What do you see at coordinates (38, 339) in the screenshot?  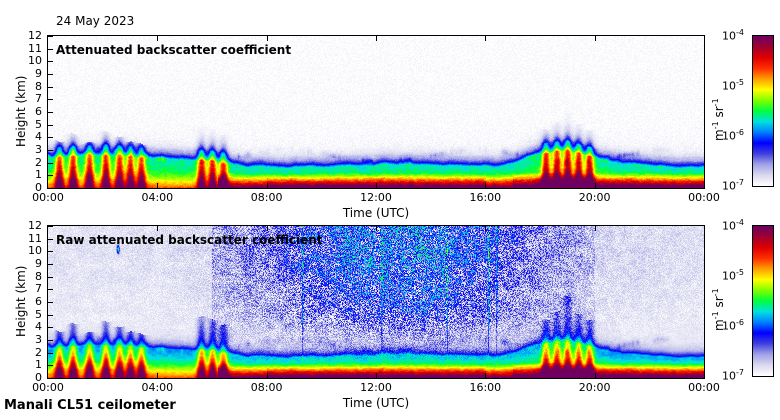 I see `ytick-label: 3` at bounding box center [38, 339].